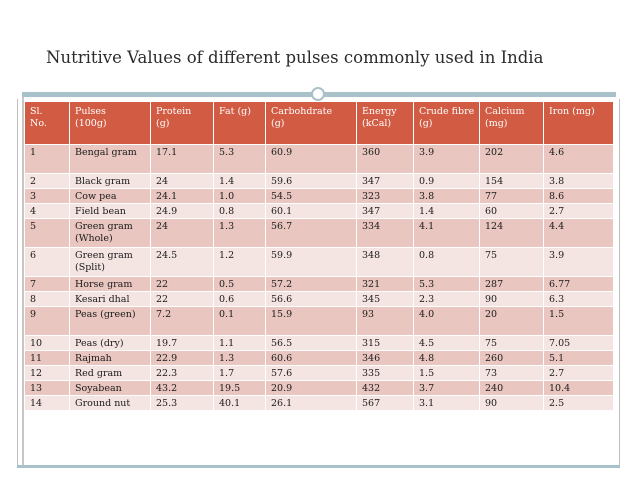  Describe the element at coordinates (511, 321) in the screenshot. I see `table-cell-calcium: 20` at that location.